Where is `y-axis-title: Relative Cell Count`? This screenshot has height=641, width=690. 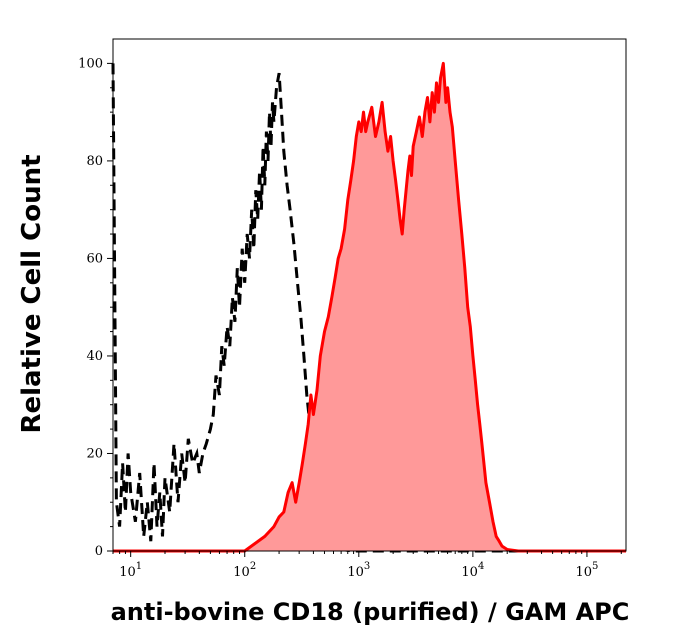 y-axis-title: Relative Cell Count is located at coordinates (32, 293).